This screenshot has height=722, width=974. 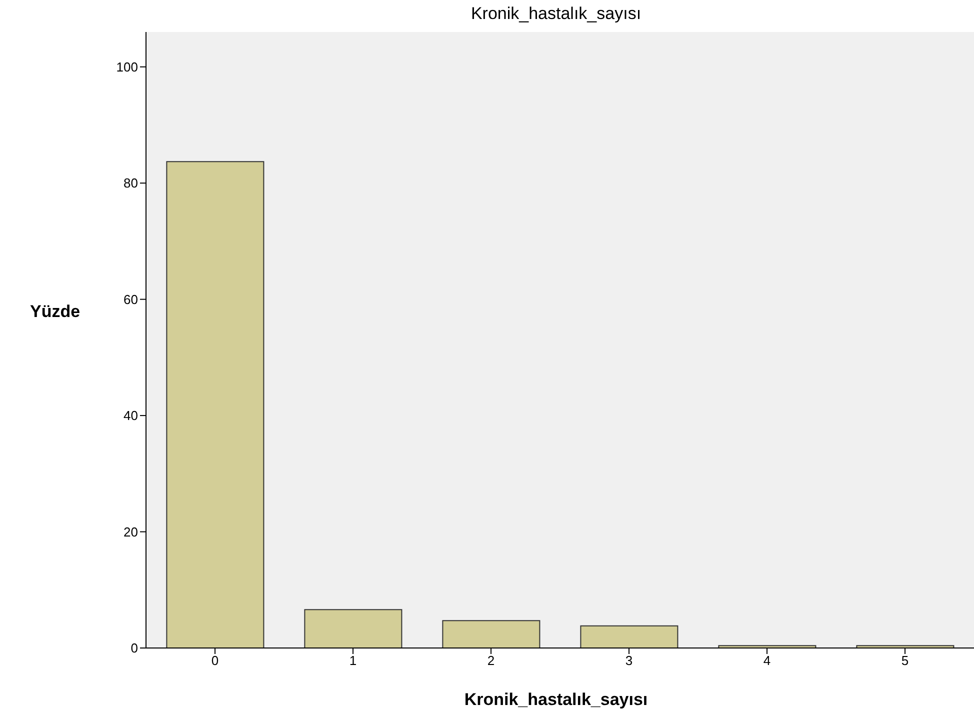 What do you see at coordinates (215, 660) in the screenshot?
I see `x-tick-label: 0` at bounding box center [215, 660].